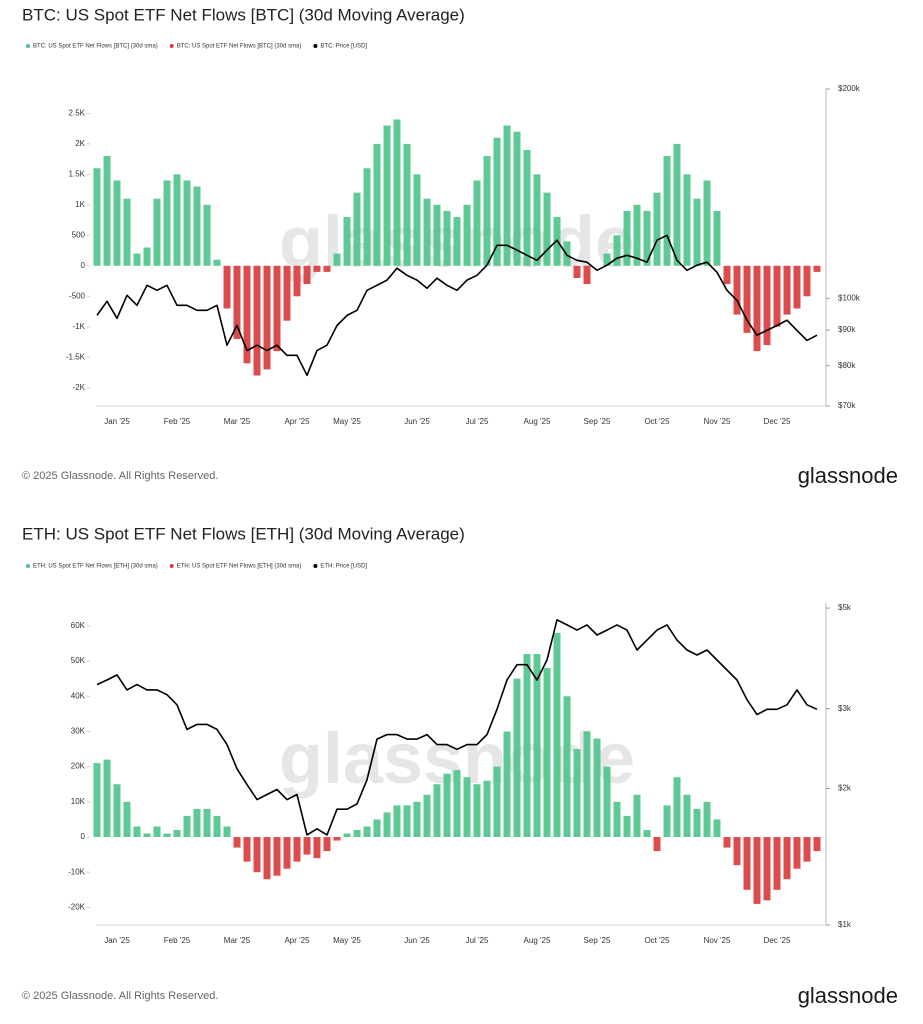 The height and width of the screenshot is (1024, 923). What do you see at coordinates (77, 173) in the screenshot?
I see `y-tick-label: 1.5K` at bounding box center [77, 173].